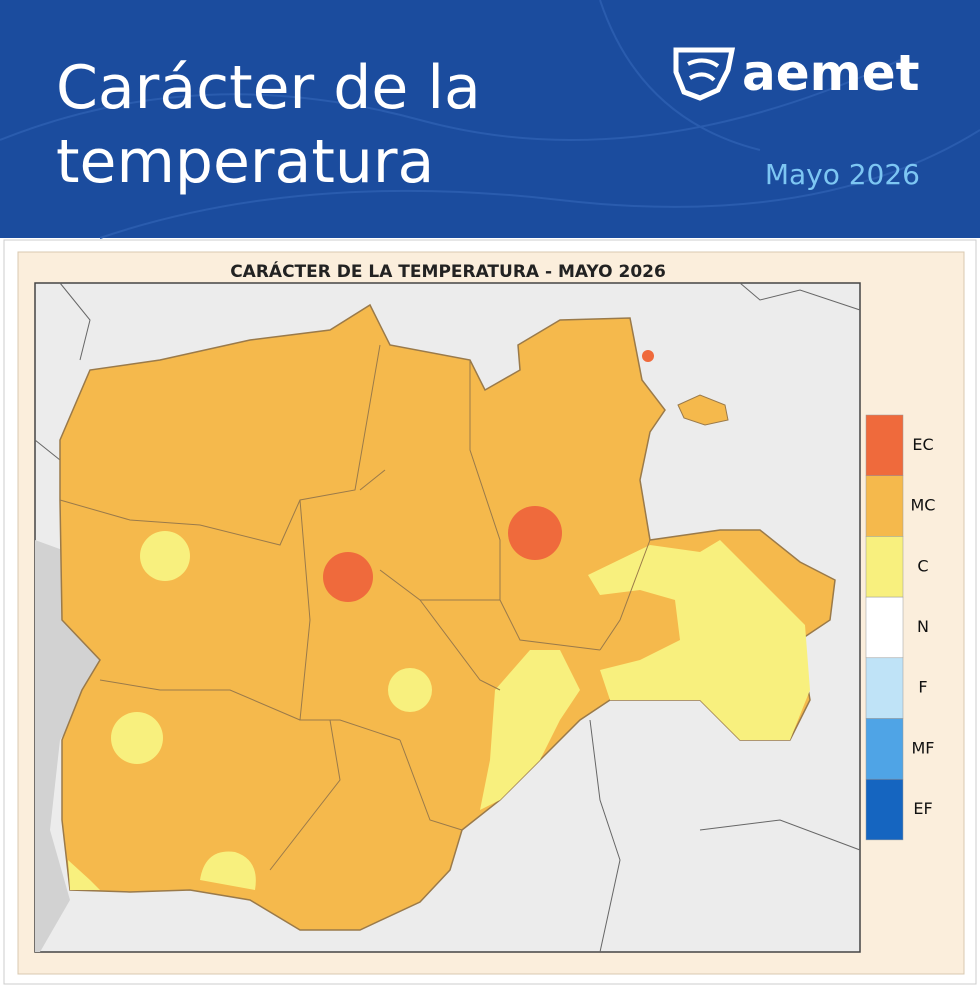 This screenshot has height=988, width=980. I want to click on legend-label: EC, so click(922, 444).